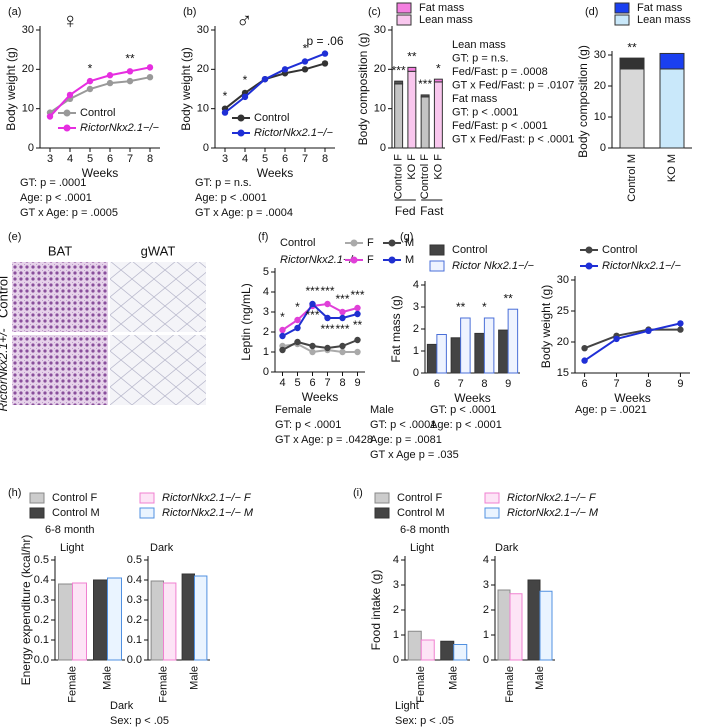 The height and width of the screenshot is (728, 709). What do you see at coordinates (134, 620) in the screenshot?
I see `y-tick-label: 0.2` at bounding box center [134, 620].